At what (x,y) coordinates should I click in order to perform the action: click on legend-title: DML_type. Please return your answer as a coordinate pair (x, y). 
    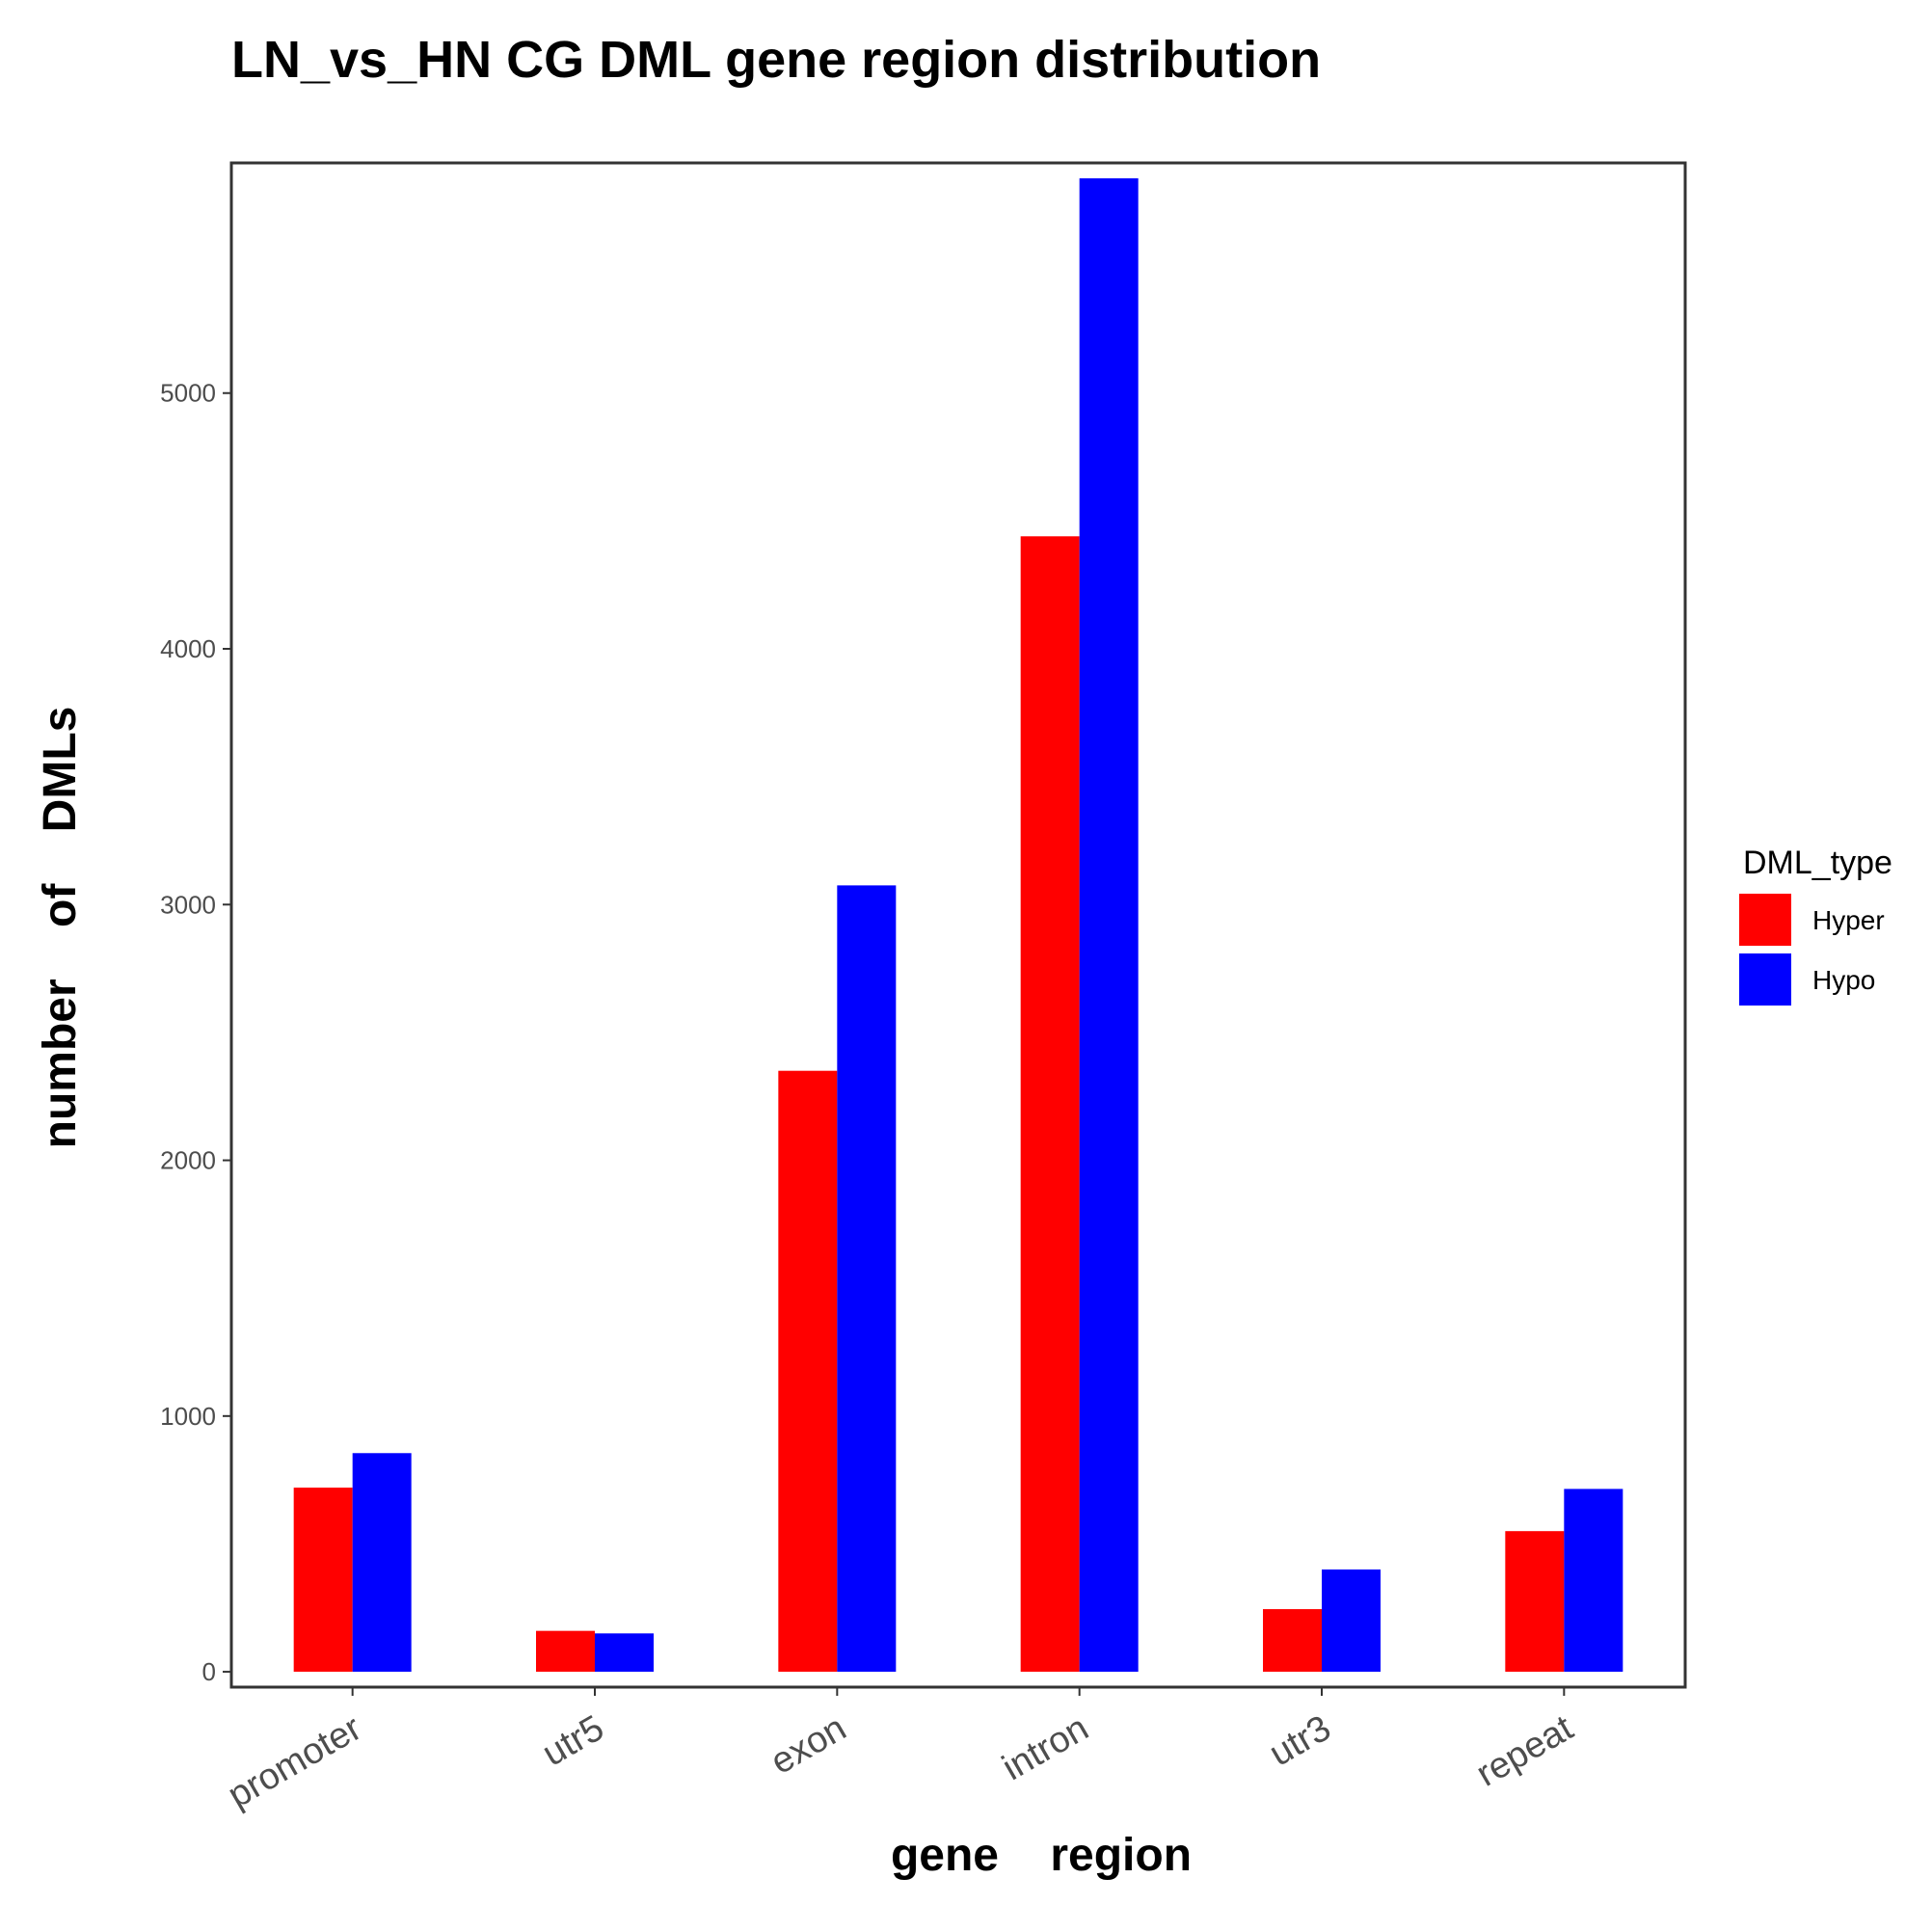
    Looking at the image, I should click on (1818, 863).